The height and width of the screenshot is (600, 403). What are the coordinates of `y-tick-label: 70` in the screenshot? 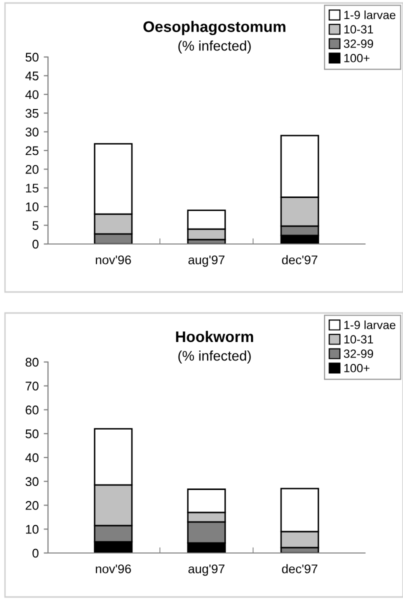 It's located at (32, 386).